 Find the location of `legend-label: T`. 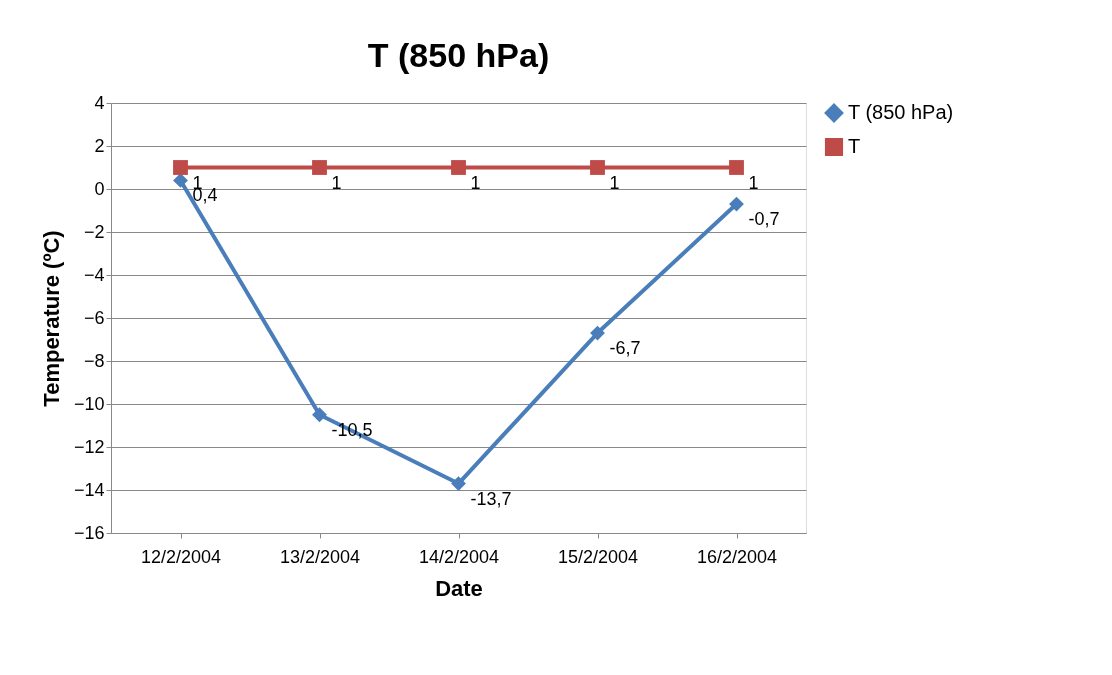

legend-label: T is located at coordinates (854, 146).